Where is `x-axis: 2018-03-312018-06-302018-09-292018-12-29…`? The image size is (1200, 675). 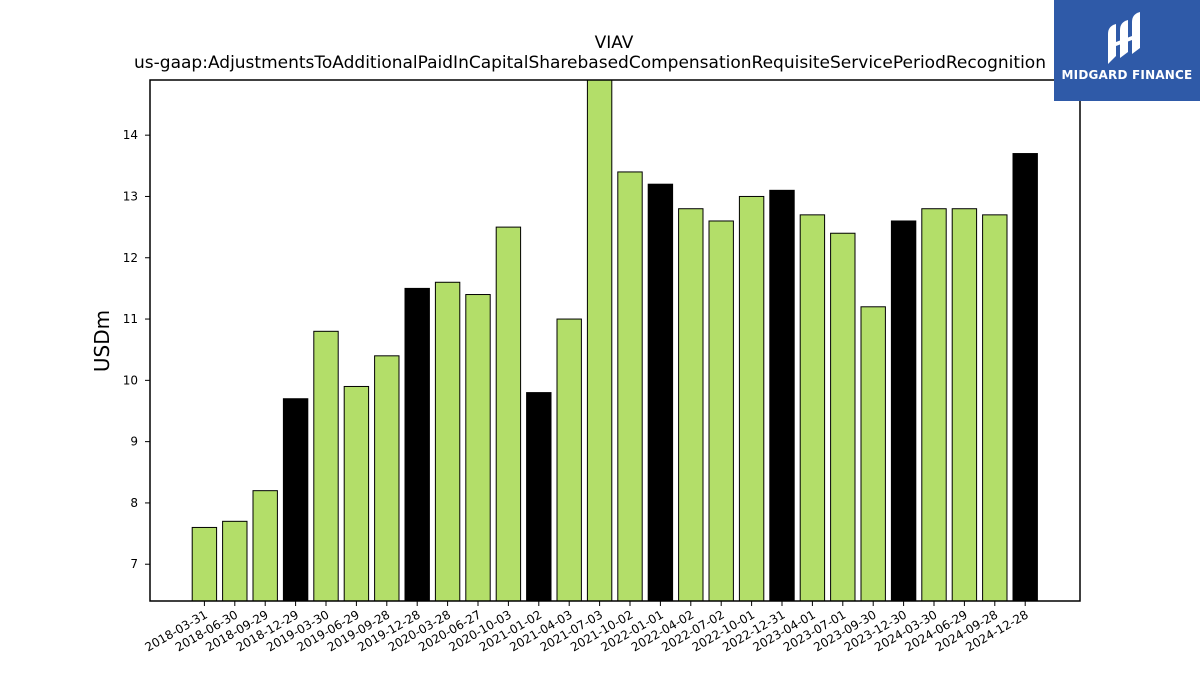
x-axis: 2018-03-312018-06-302018-09-292018-12-29… is located at coordinates (586, 627).